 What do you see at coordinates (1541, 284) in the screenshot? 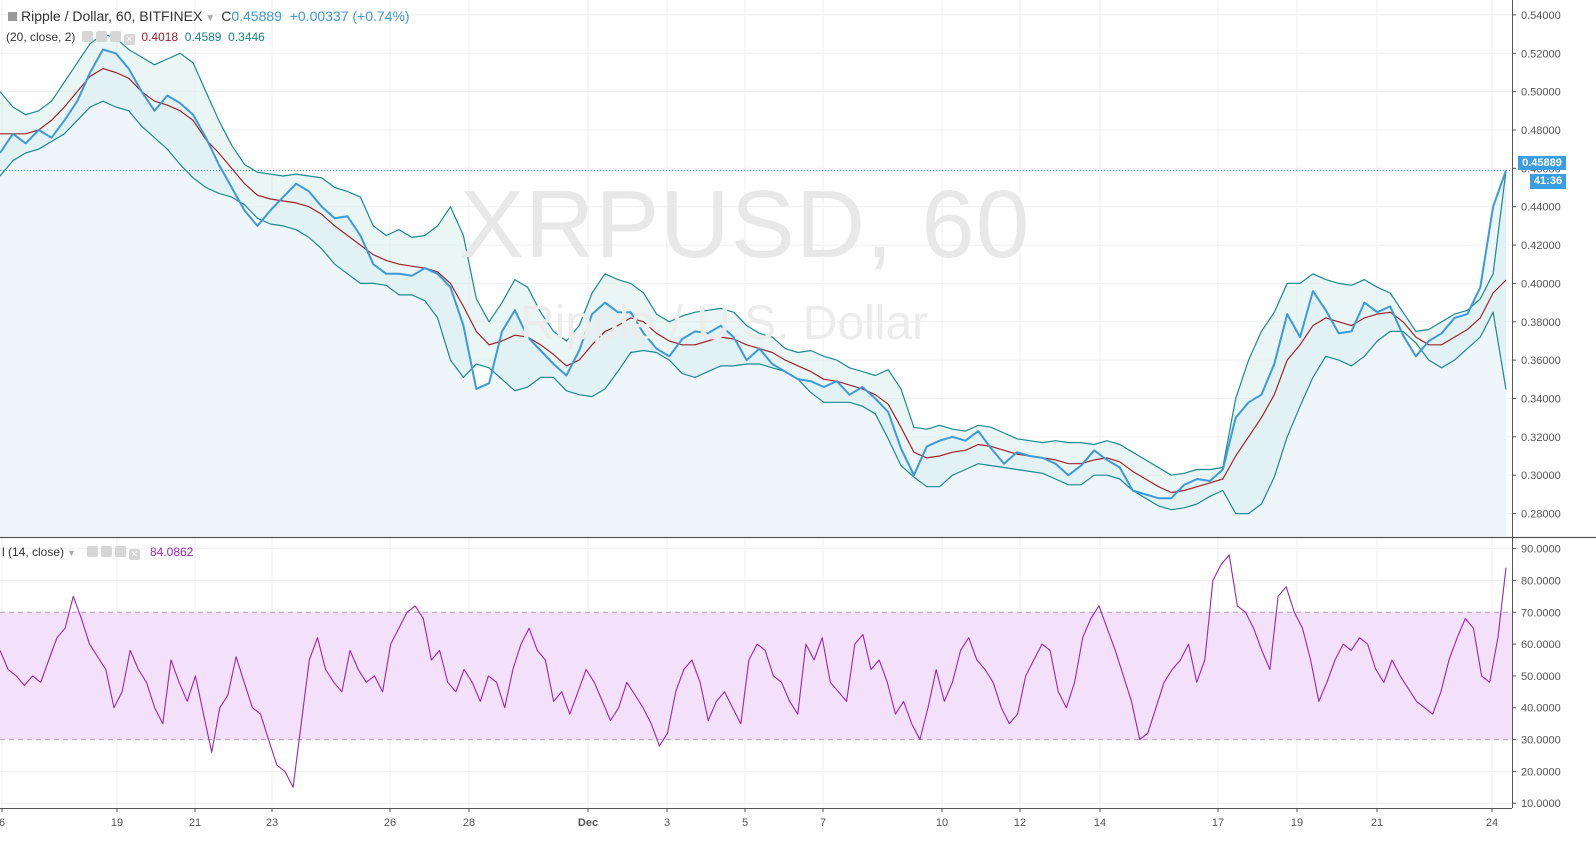
I see `price-axis-label: 0.40000` at bounding box center [1541, 284].